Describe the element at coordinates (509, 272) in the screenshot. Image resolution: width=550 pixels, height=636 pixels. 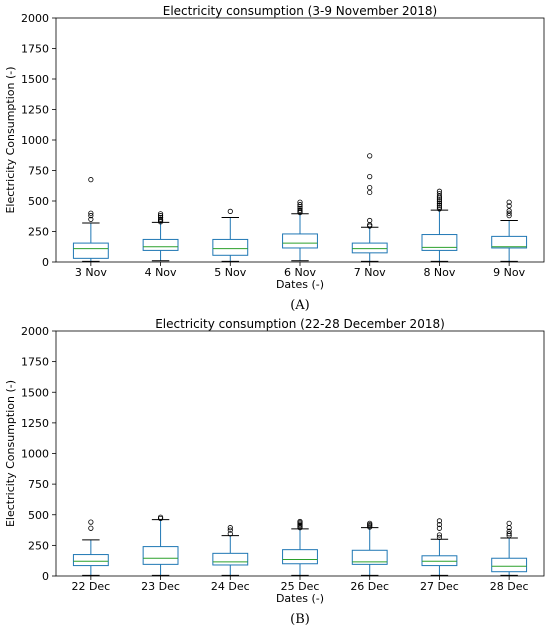
I see `x-tick-label: 9 Nov` at that location.